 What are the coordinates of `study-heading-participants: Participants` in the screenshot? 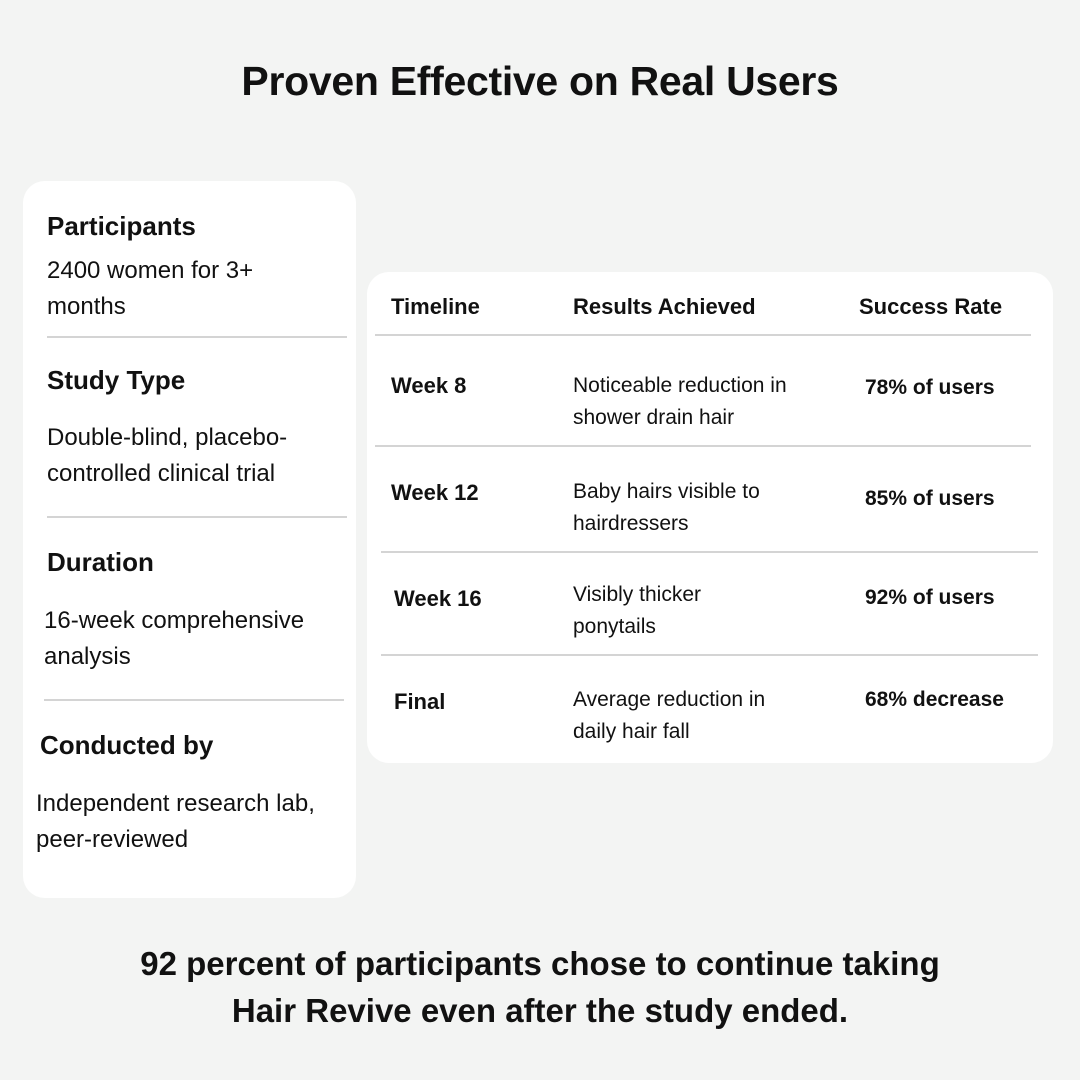 It's located at (121, 226).